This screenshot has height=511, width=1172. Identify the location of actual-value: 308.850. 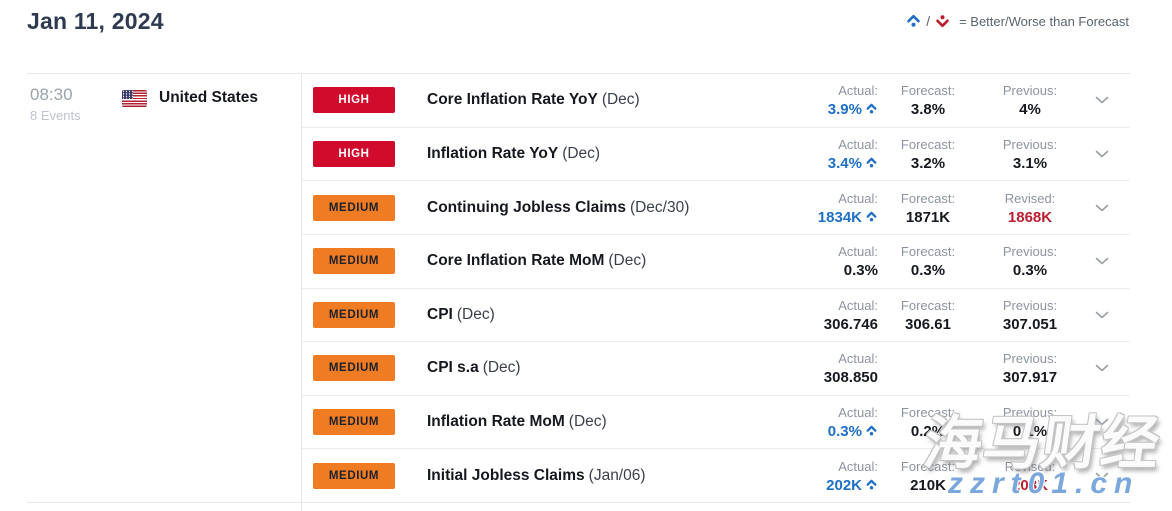
(850, 378).